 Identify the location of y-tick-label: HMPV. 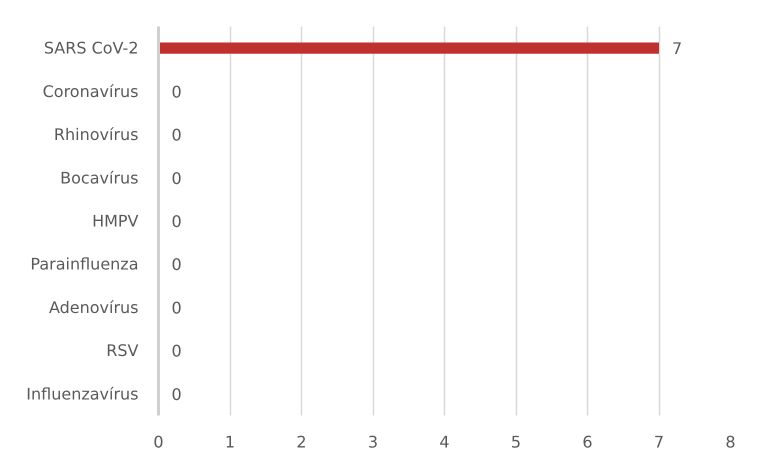
(115, 221).